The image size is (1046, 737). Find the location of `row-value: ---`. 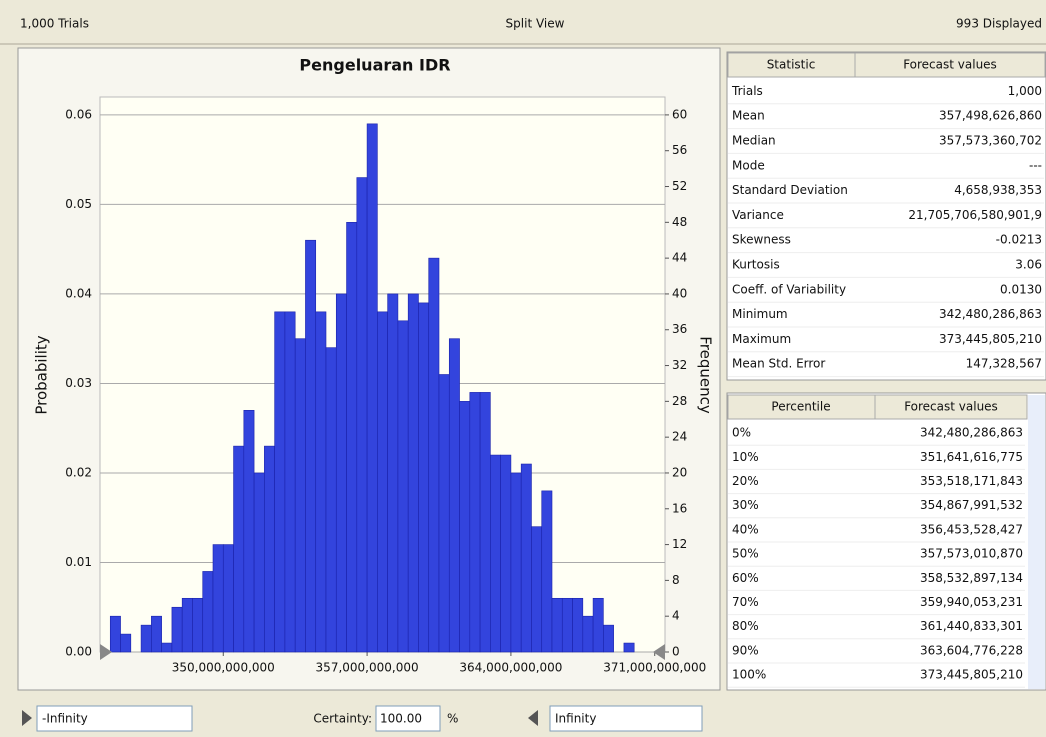

row-value: --- is located at coordinates (1035, 165).